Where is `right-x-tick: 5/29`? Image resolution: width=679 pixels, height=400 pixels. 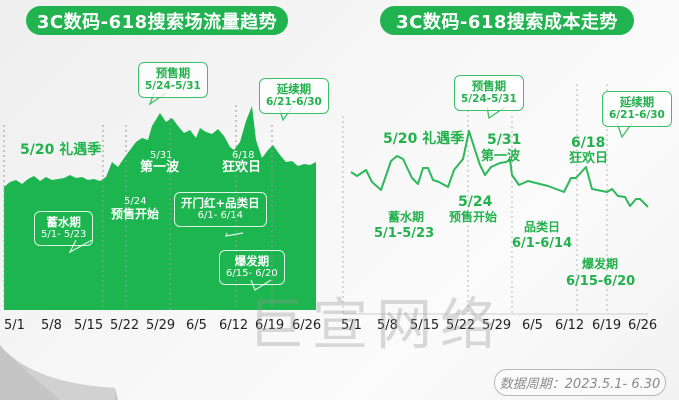 right-x-tick: 5/29 is located at coordinates (497, 325).